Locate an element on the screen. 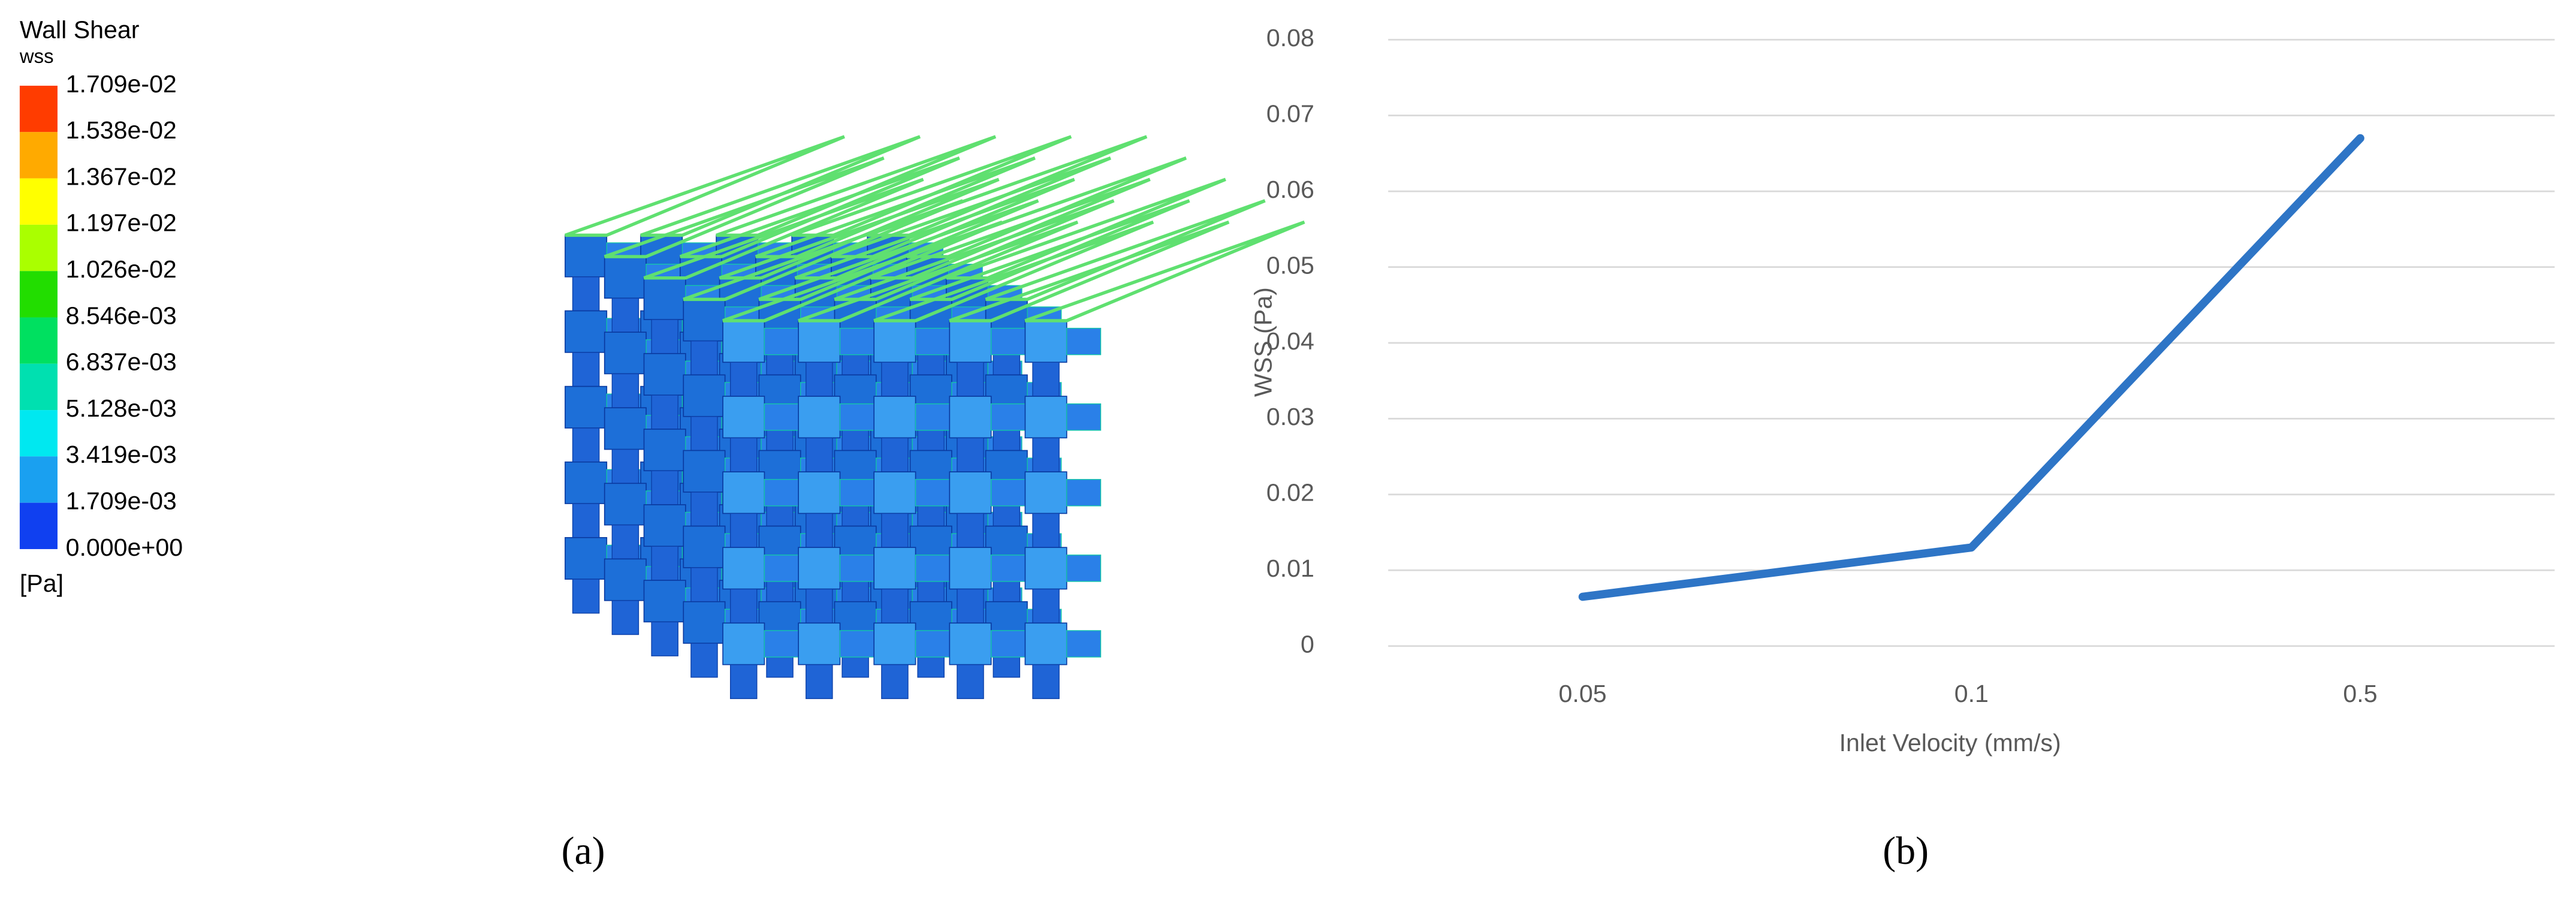 This screenshot has width=2576, height=901. caption: (b) is located at coordinates (1906, 851).